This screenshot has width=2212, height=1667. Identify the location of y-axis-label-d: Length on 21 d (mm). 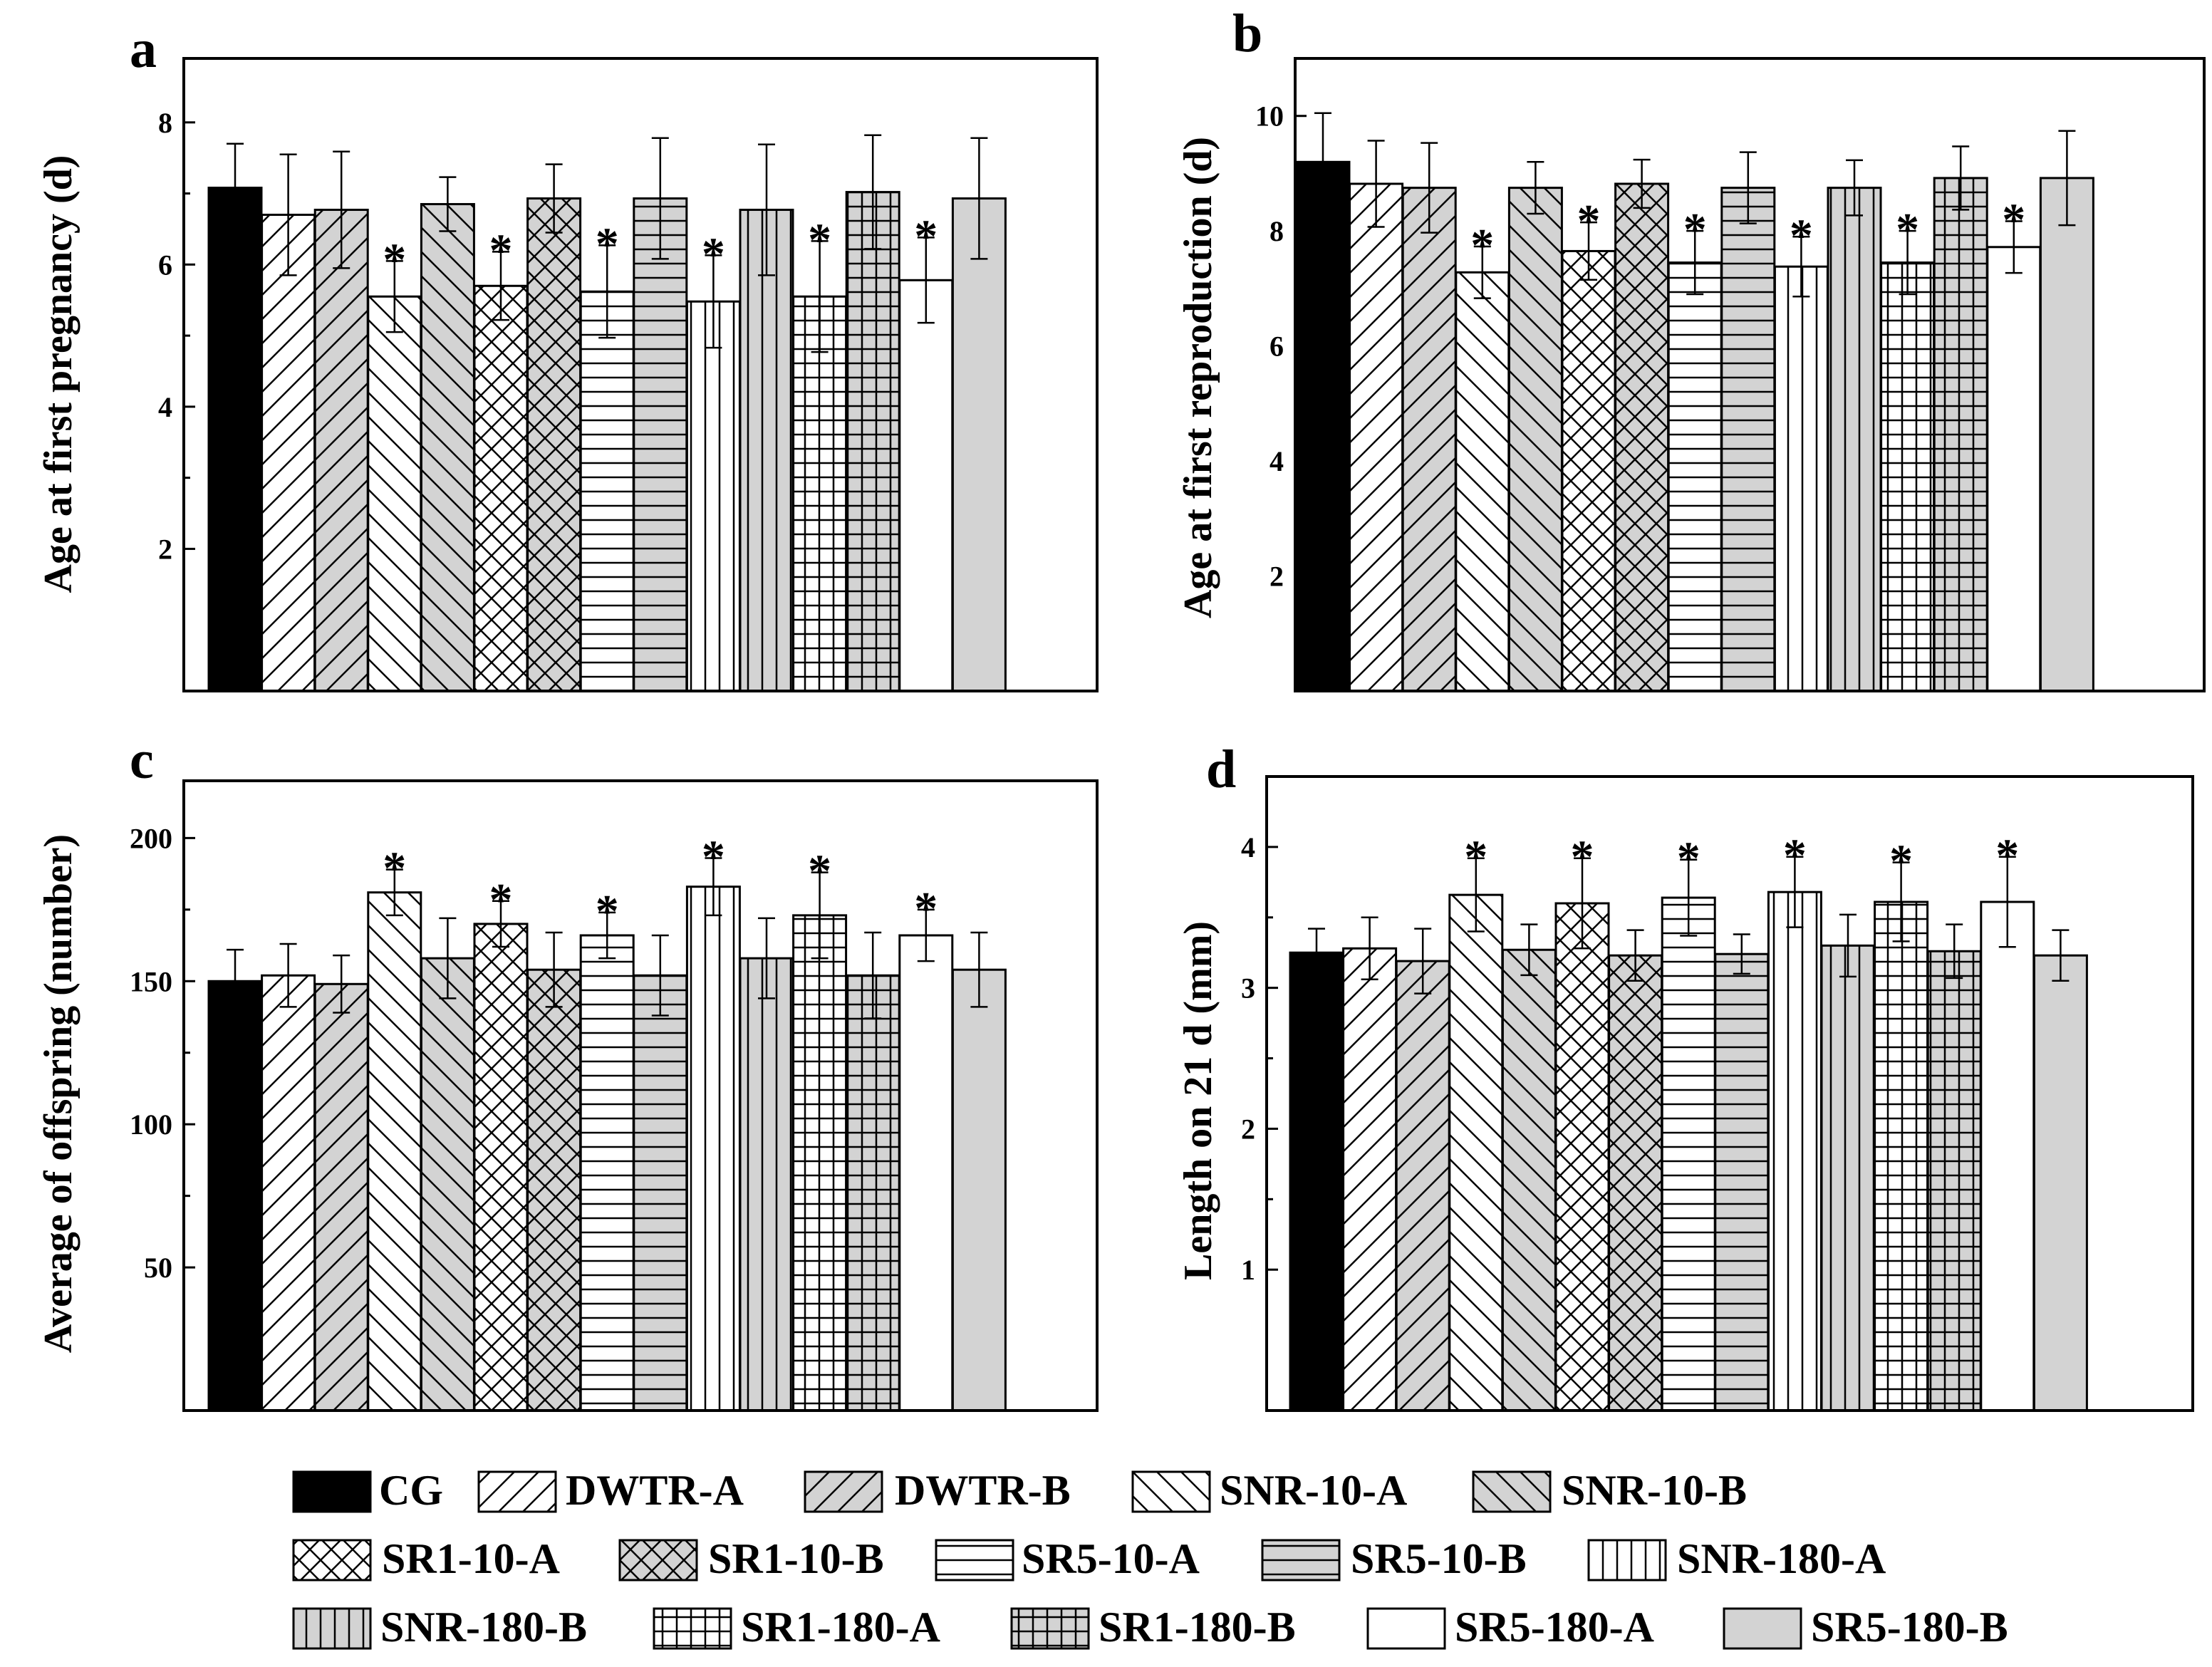
(1198, 1101).